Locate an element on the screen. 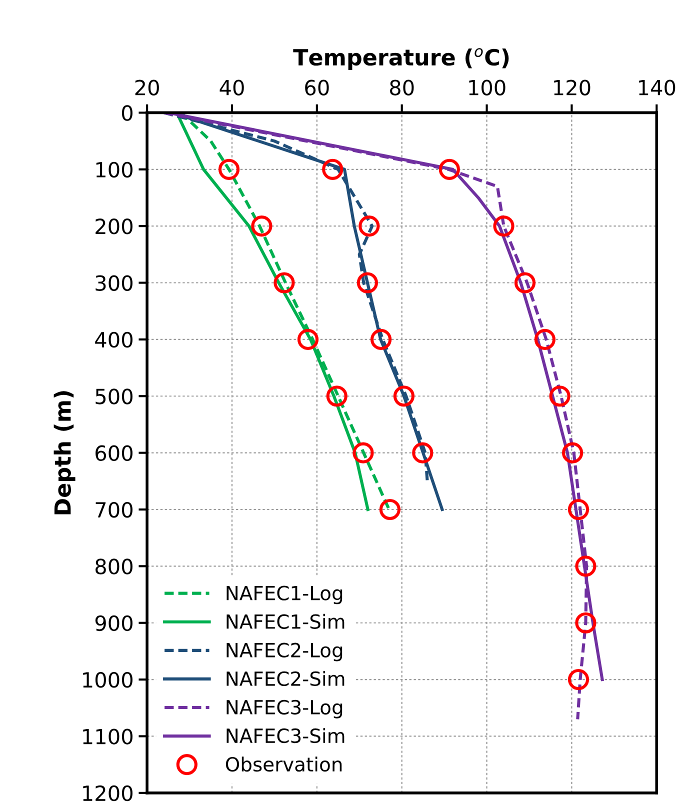 This screenshot has height=805, width=684. legend-label: NAFEC3-Log is located at coordinates (284, 709).